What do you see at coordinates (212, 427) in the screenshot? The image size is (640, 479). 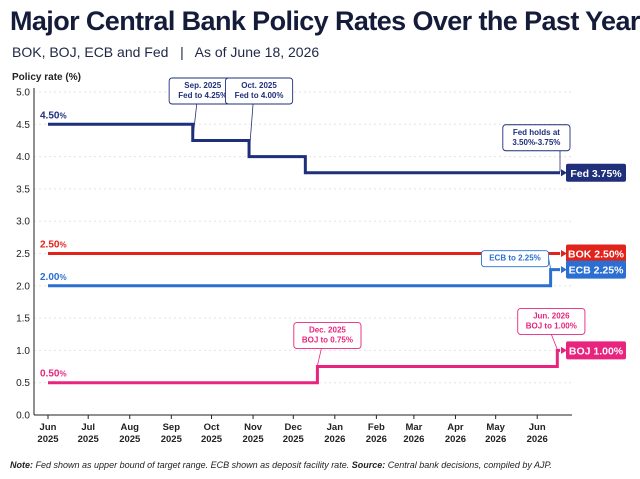 I see `x-tick-label-month: Oct` at bounding box center [212, 427].